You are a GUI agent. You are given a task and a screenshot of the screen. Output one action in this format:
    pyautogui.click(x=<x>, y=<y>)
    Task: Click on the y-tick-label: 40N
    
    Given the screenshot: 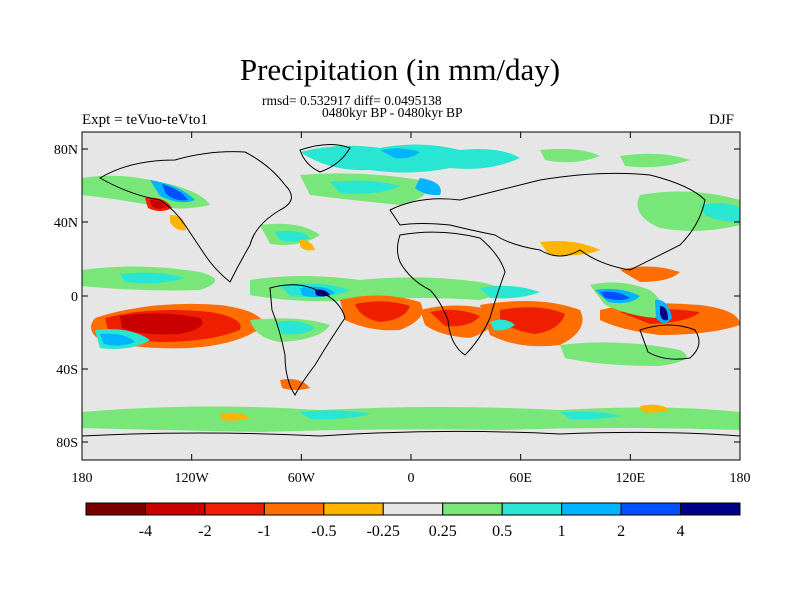 What is the action you would take?
    pyautogui.click(x=66, y=223)
    